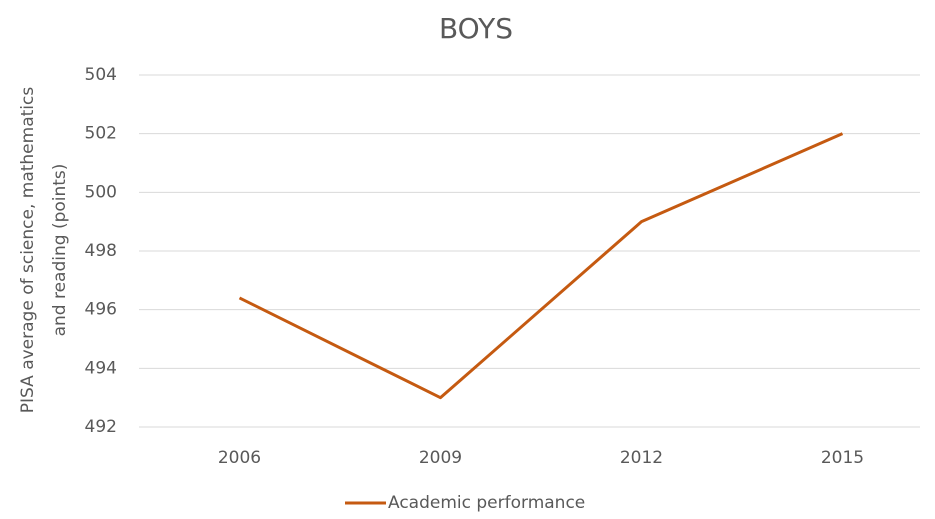 Image resolution: width=935 pixels, height=519 pixels. What do you see at coordinates (101, 134) in the screenshot?
I see `y-tick-label: 502` at bounding box center [101, 134].